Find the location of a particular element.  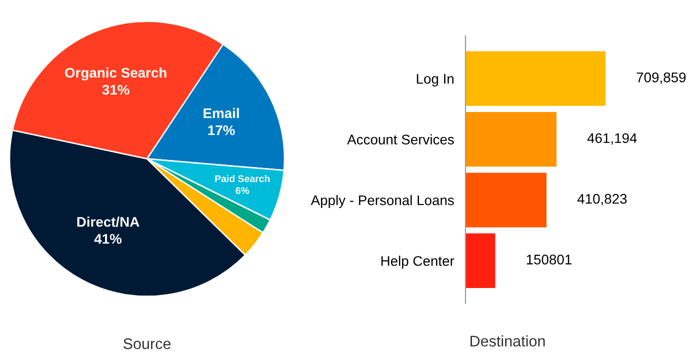

data-label: 41% is located at coordinates (108, 239).